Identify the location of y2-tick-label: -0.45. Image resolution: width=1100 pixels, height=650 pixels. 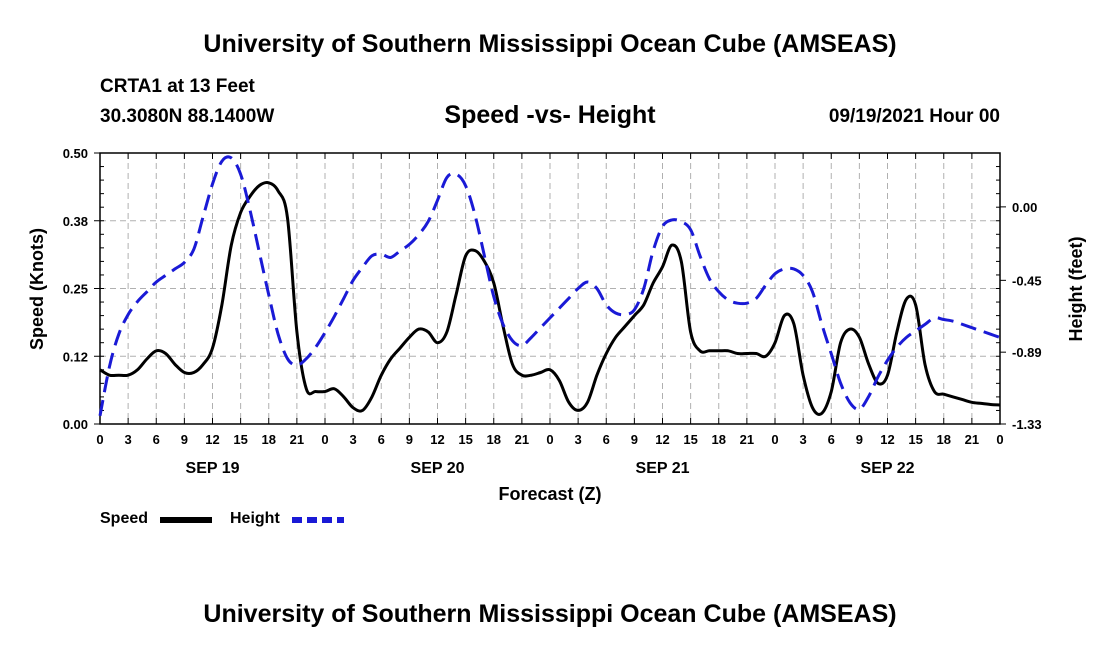
(1027, 280).